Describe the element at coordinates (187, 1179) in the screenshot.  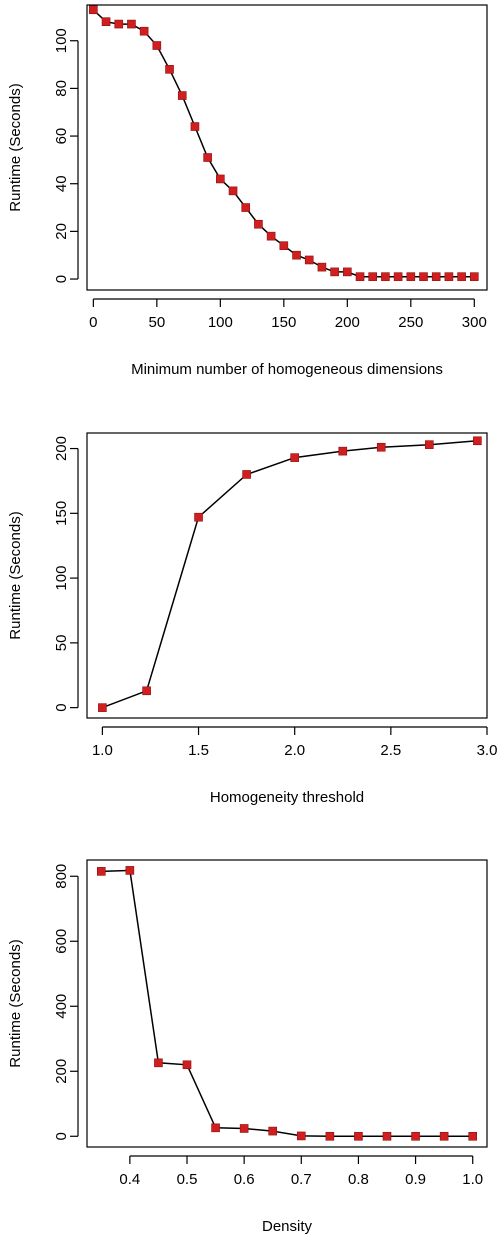
I see `x-tick-label: 0.5` at that location.